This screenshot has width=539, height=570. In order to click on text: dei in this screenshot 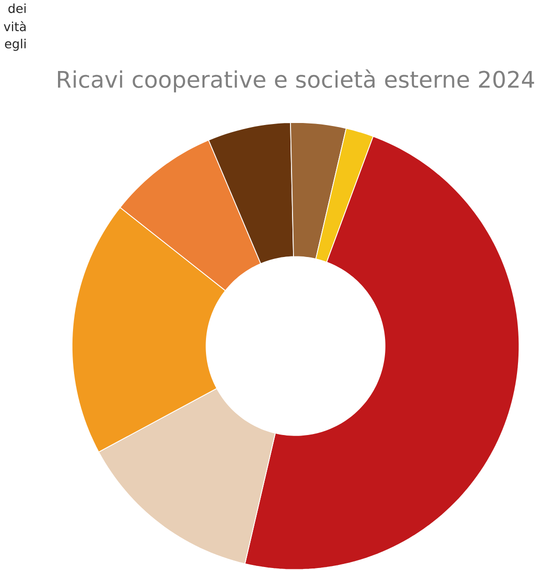, I will do `click(17, 8)`.